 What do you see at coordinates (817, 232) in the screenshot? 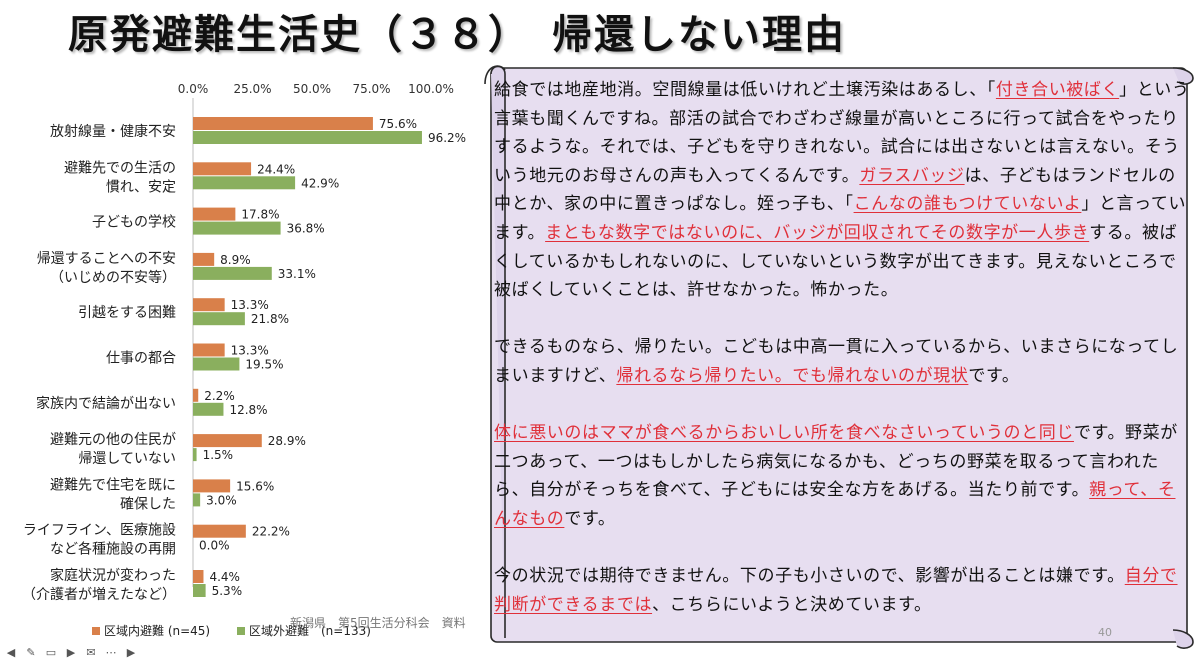
I see `highlight-phrase: まともな数字ではないのに、バッジが回収されてその数字が一人歩き` at bounding box center [817, 232].